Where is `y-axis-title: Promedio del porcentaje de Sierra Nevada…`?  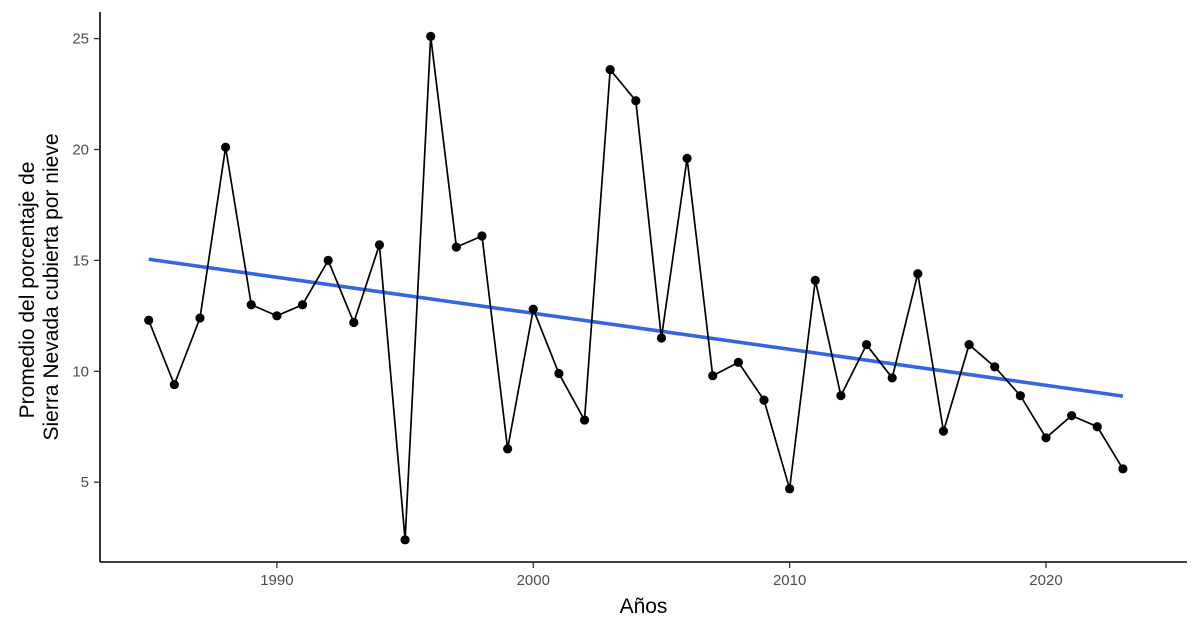 y-axis-title: Promedio del porcentaje de Sierra Nevada… is located at coordinates (39, 286).